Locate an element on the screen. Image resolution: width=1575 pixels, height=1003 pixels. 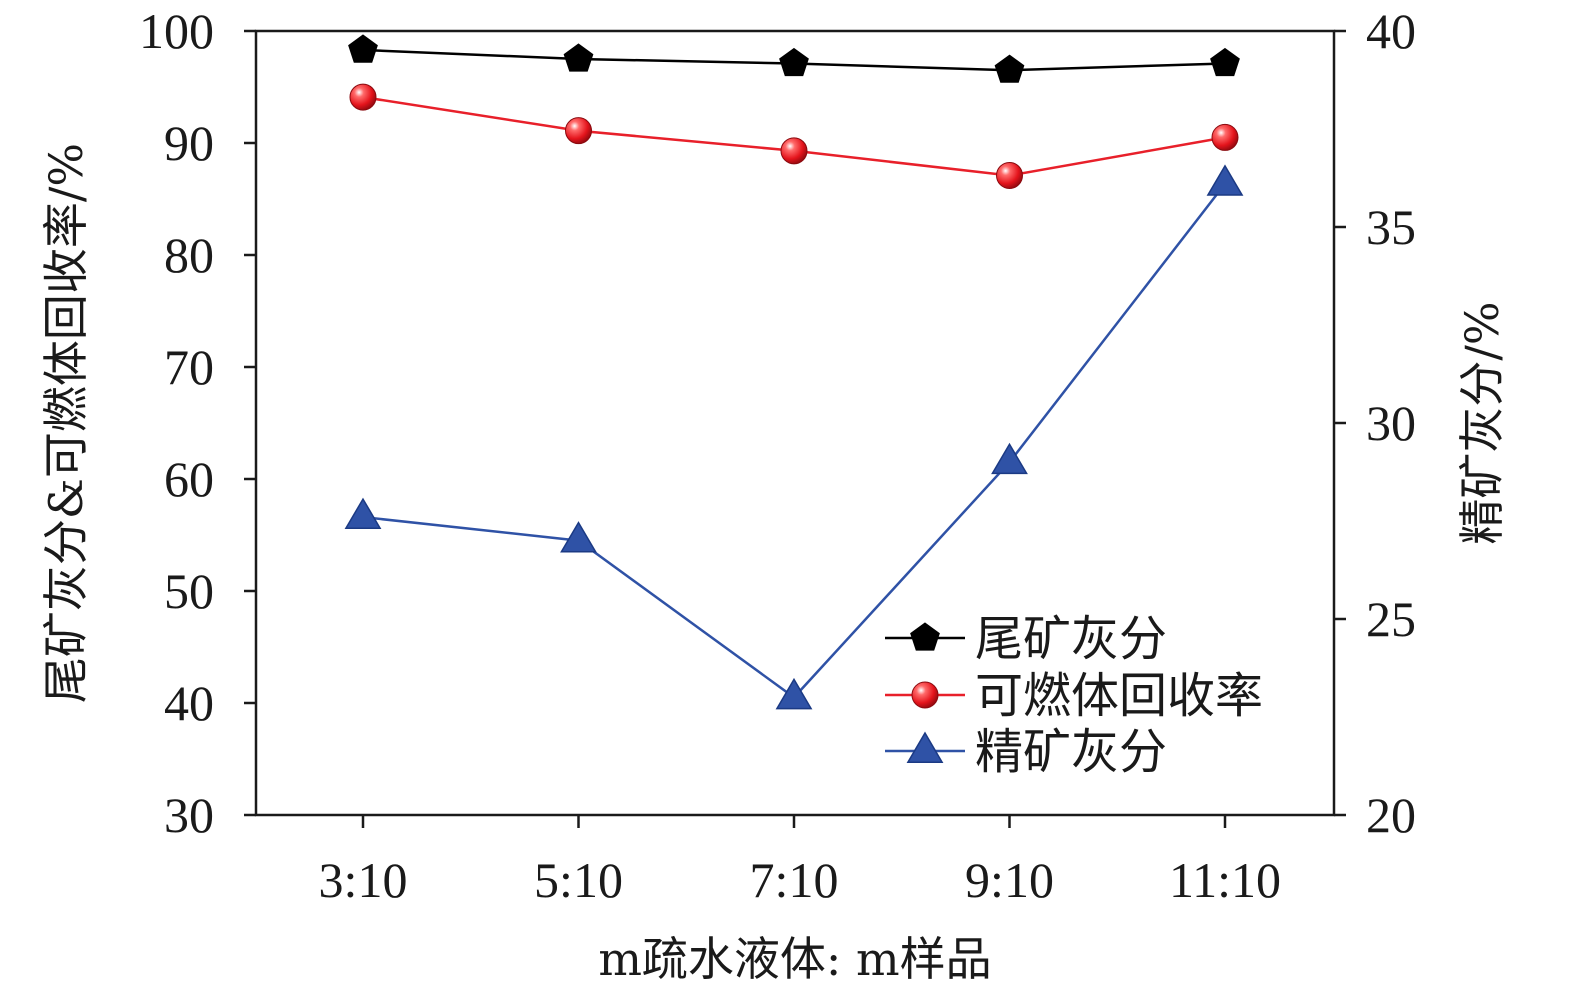
left-y-tick-label: 40 is located at coordinates (189, 703).